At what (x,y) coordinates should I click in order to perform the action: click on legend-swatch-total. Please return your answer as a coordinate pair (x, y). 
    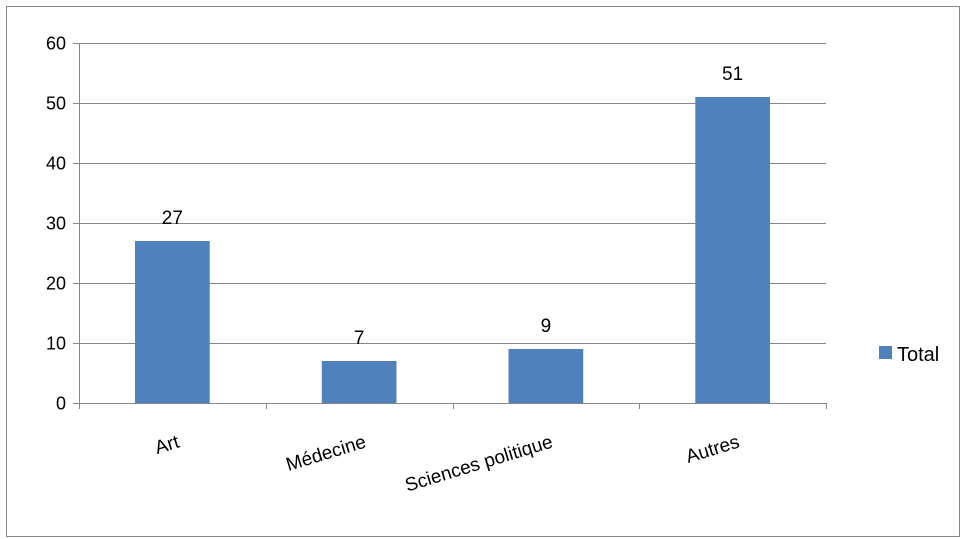
    Looking at the image, I should click on (885, 352).